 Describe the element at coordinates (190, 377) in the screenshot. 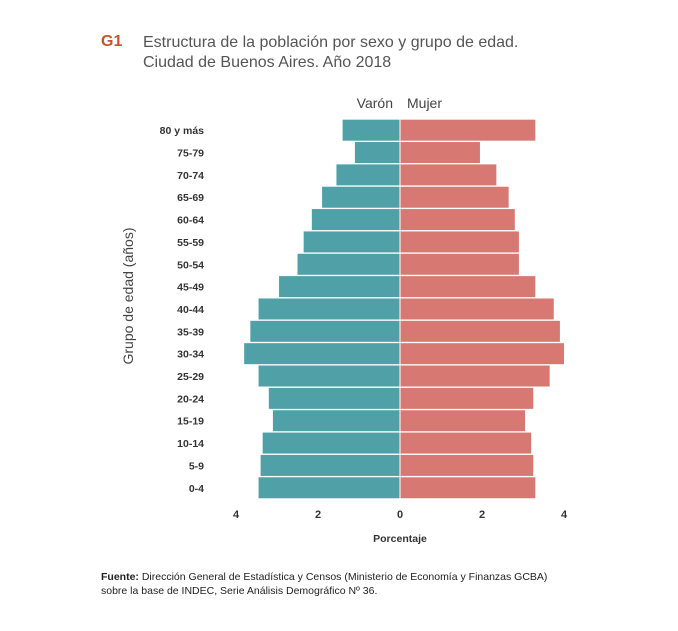

I see `category-label: 25-29` at that location.